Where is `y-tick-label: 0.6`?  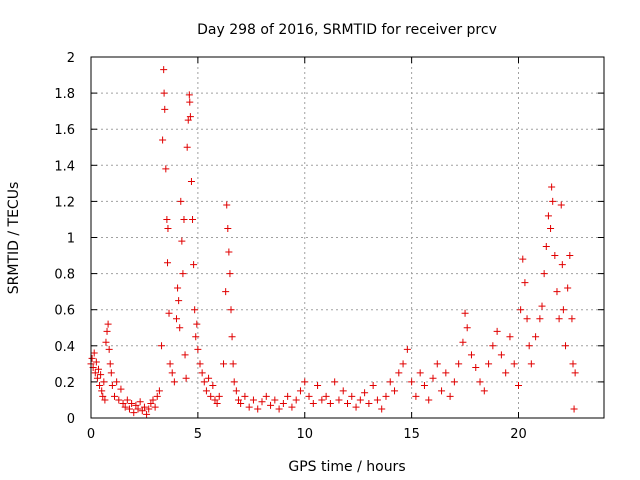
y-tick-label: 0.6 is located at coordinates (64, 311).